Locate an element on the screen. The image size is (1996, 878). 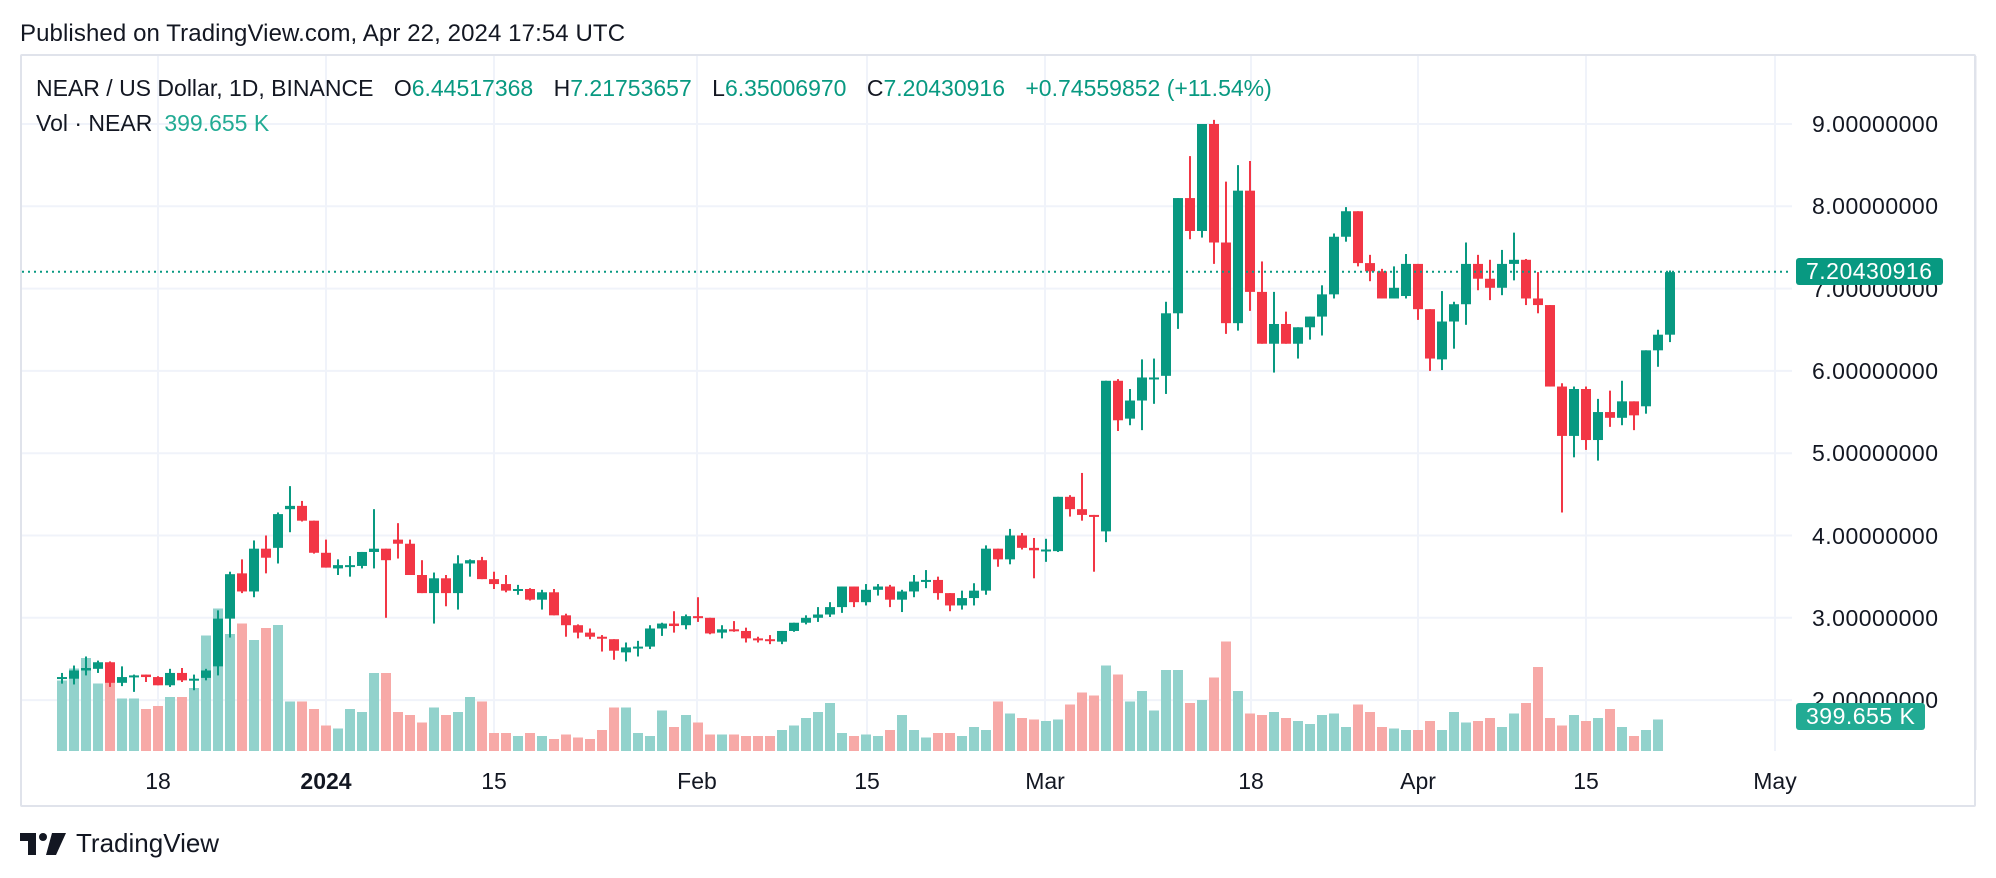
time-tick-label: Mar is located at coordinates (1045, 781).